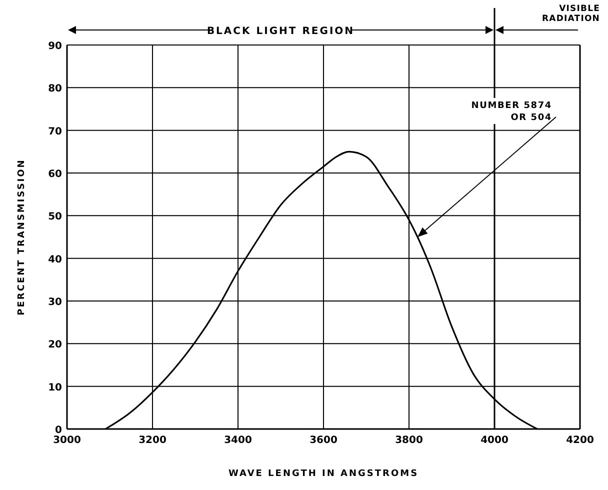 The width and height of the screenshot is (608, 490). Describe the element at coordinates (55, 302) in the screenshot. I see `y-tick-label: 30` at that location.